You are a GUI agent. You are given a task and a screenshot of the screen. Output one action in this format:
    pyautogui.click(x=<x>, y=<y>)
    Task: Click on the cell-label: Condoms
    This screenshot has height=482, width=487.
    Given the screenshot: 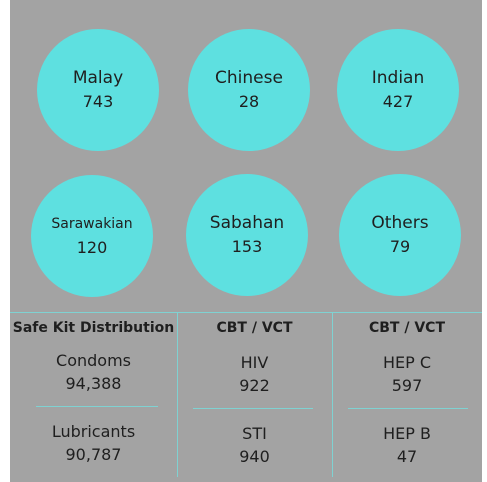 What is the action you would take?
    pyautogui.click(x=93, y=360)
    